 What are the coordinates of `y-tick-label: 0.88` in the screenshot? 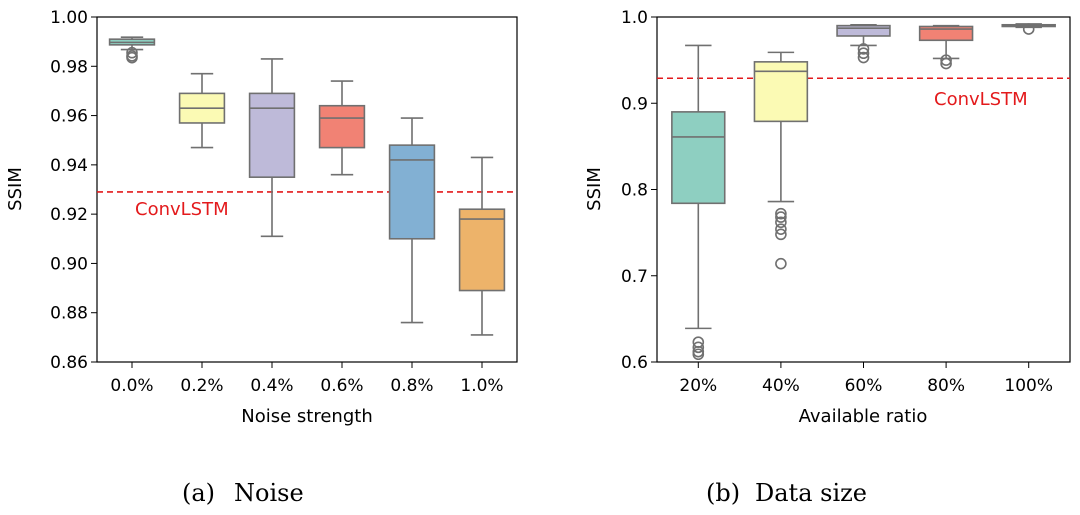 It's located at (69, 314).